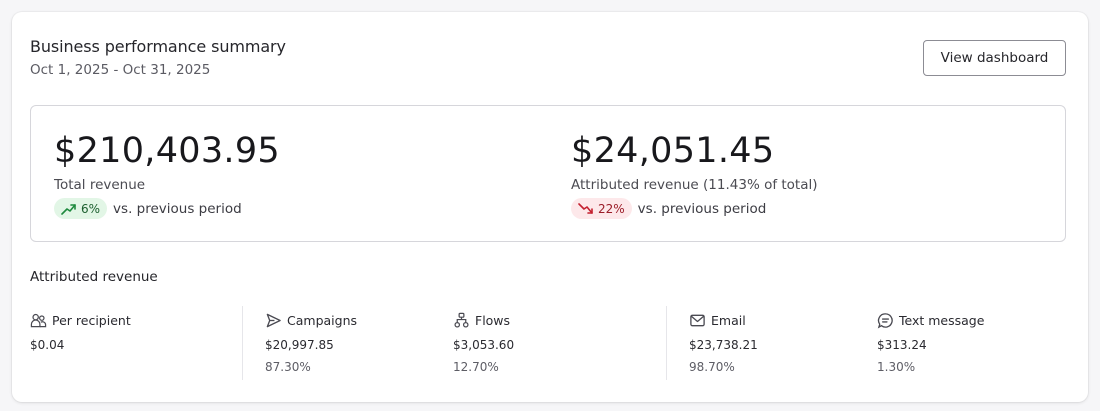  Describe the element at coordinates (942, 320) in the screenshot. I see `metric-label: Text message` at that location.